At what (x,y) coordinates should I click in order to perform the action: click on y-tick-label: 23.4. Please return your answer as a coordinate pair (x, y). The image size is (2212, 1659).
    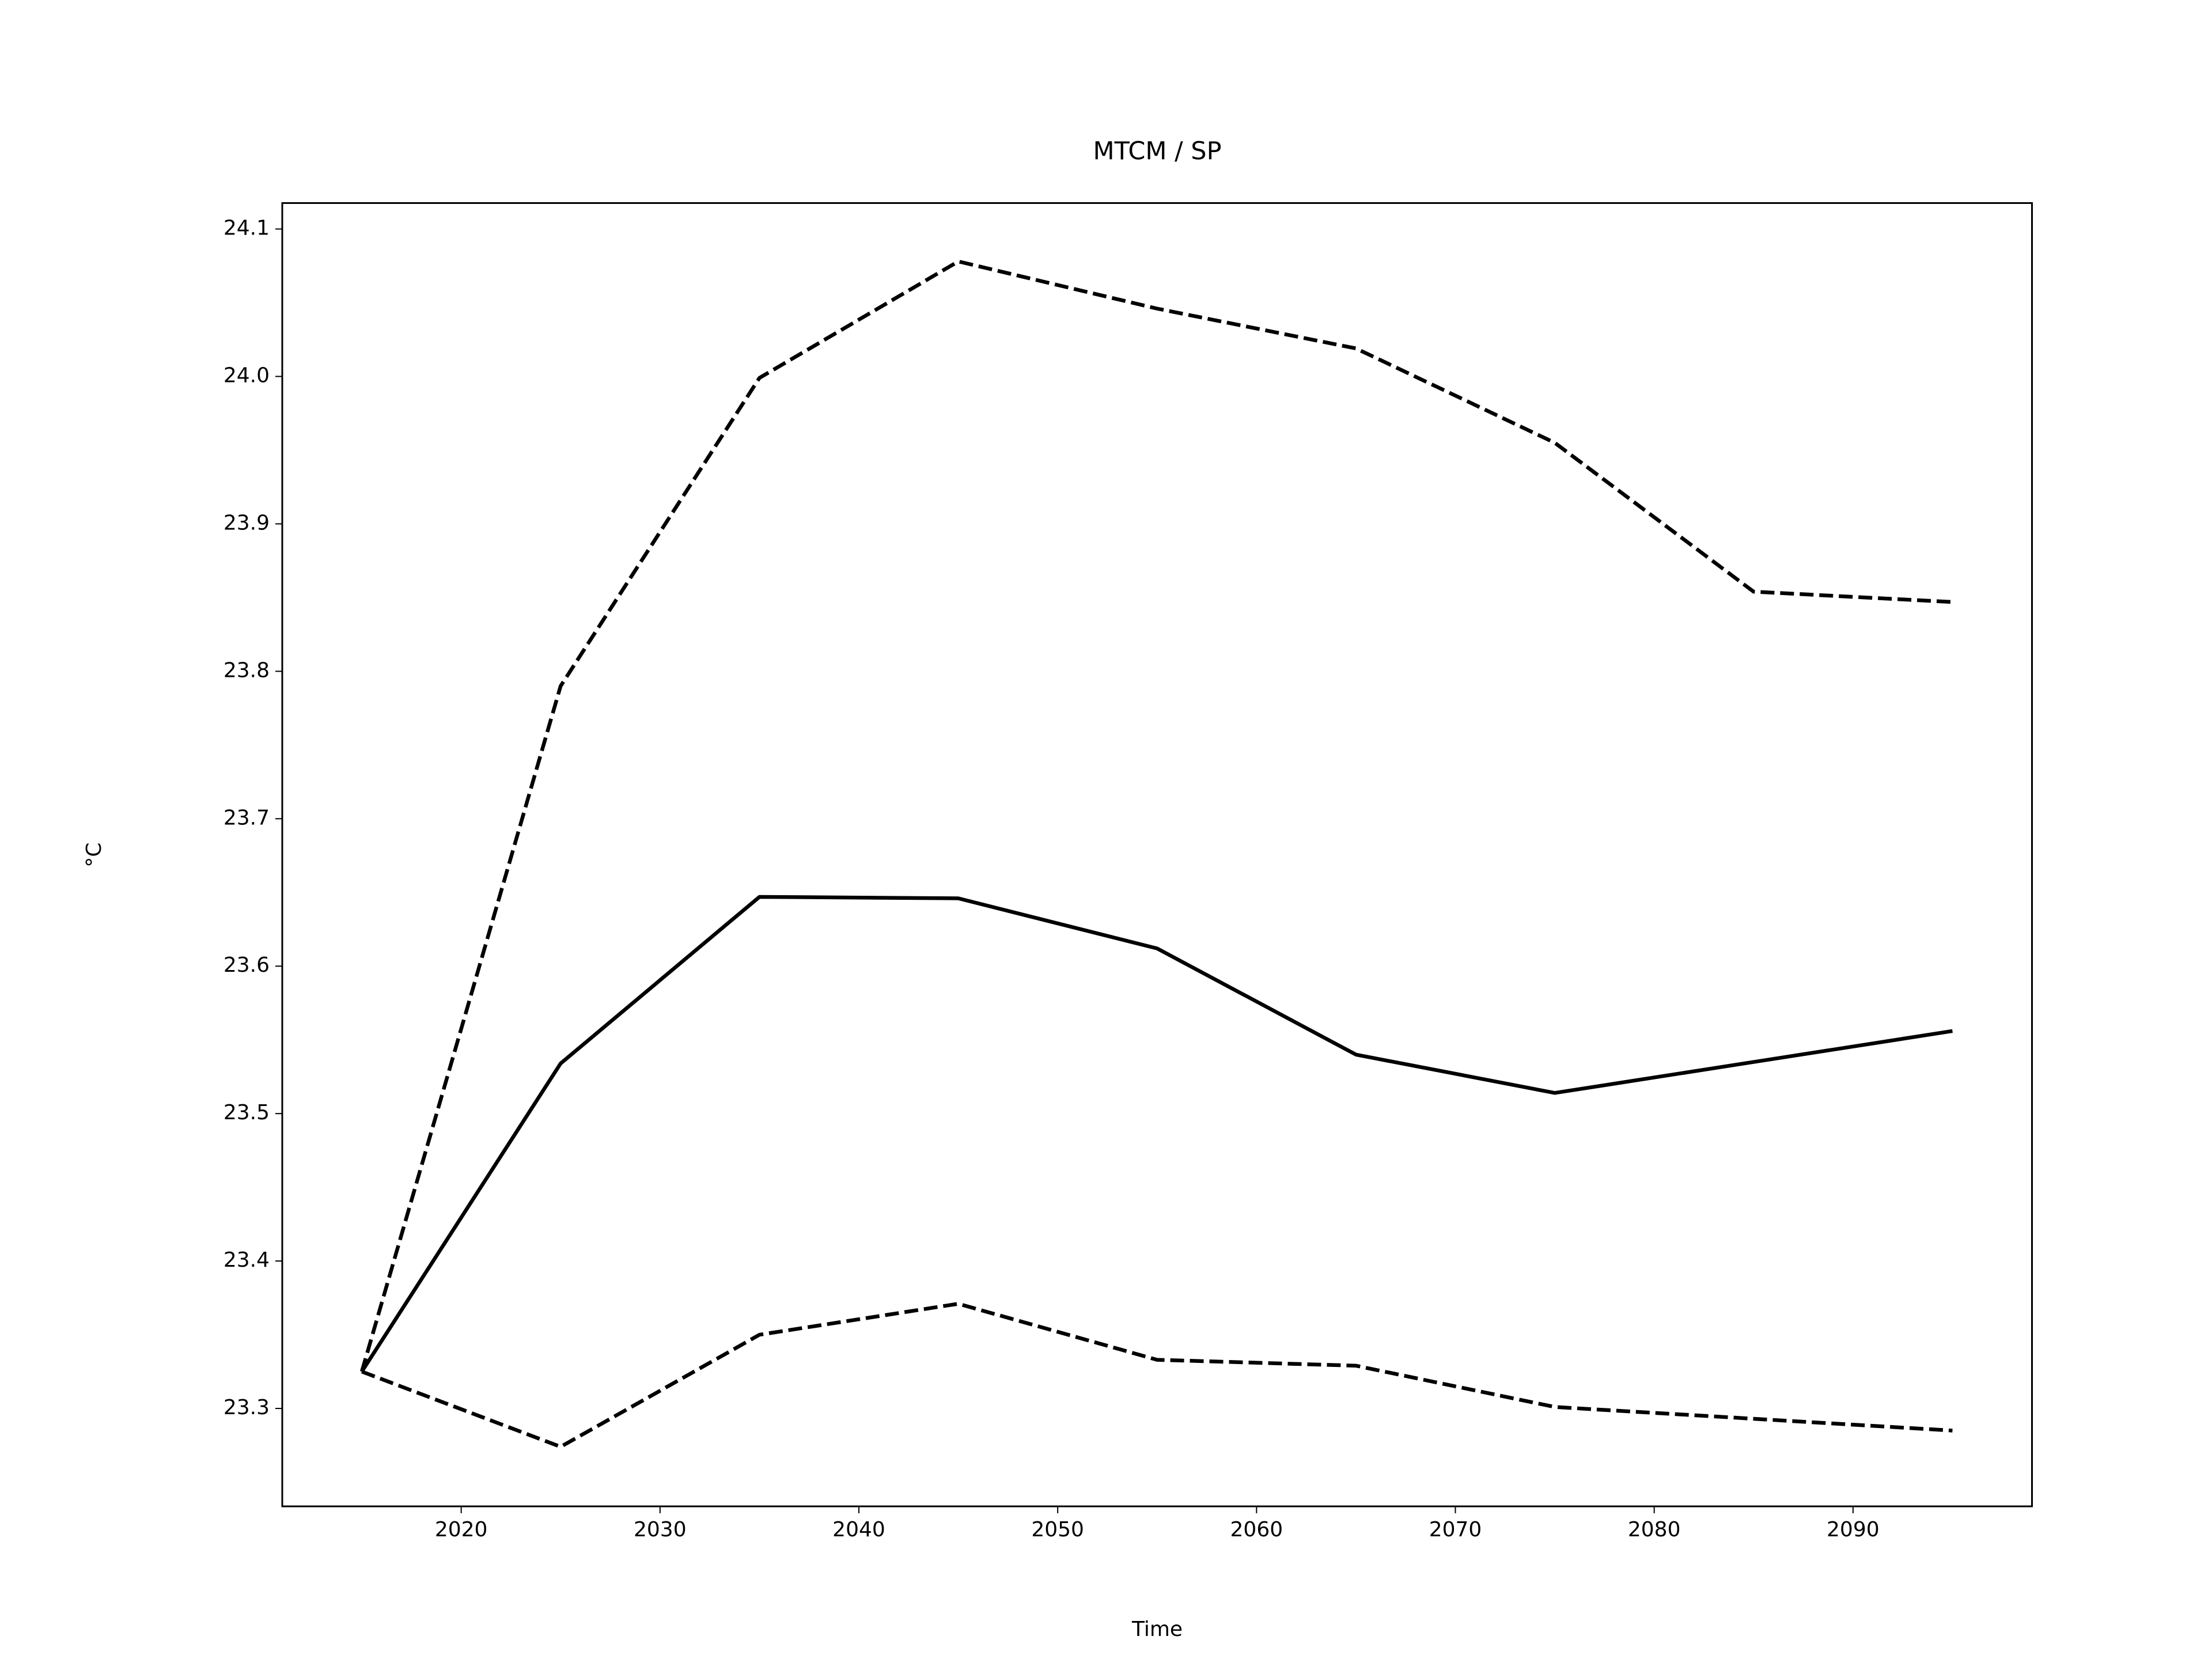
    Looking at the image, I should click on (247, 1260).